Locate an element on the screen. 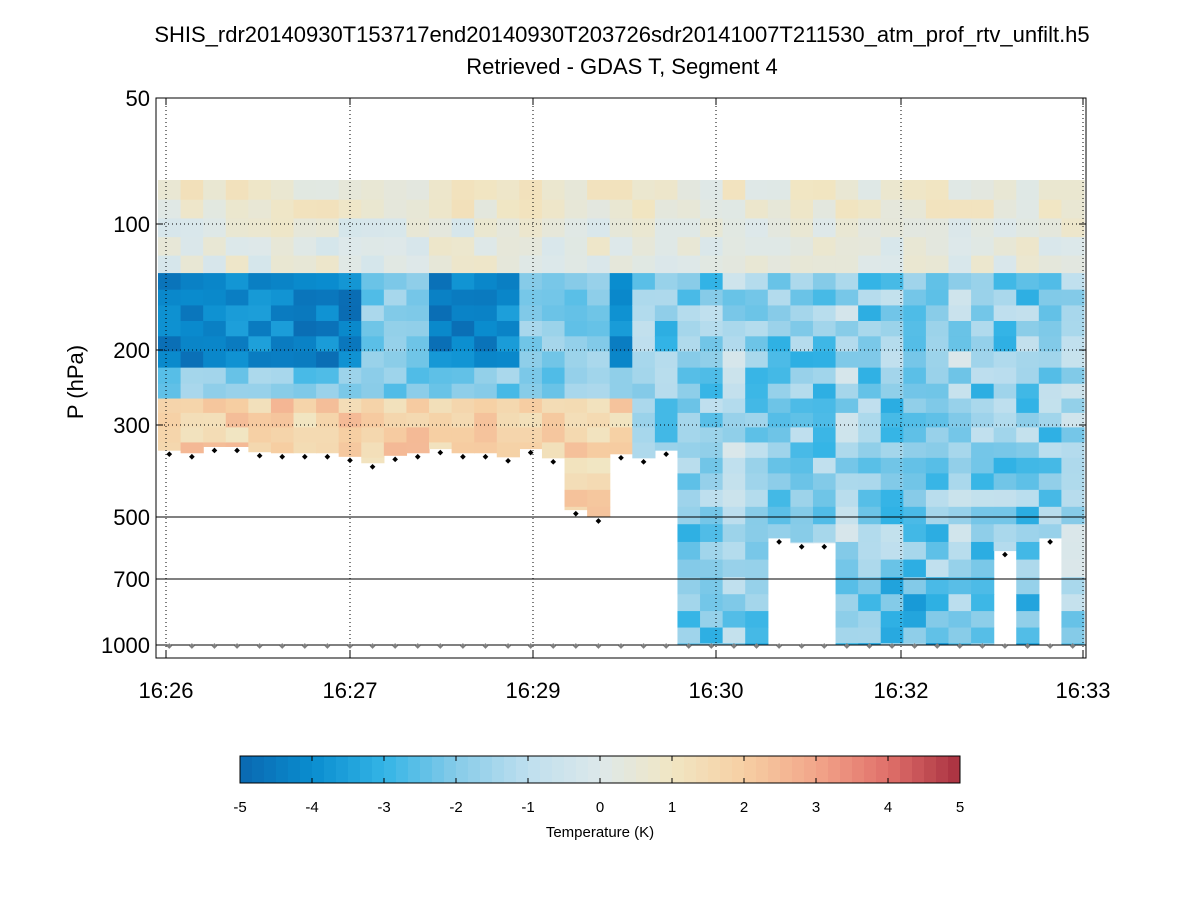 Image resolution: width=1200 pixels, height=900 pixels. x-tick-label: 16:27 is located at coordinates (349, 690).